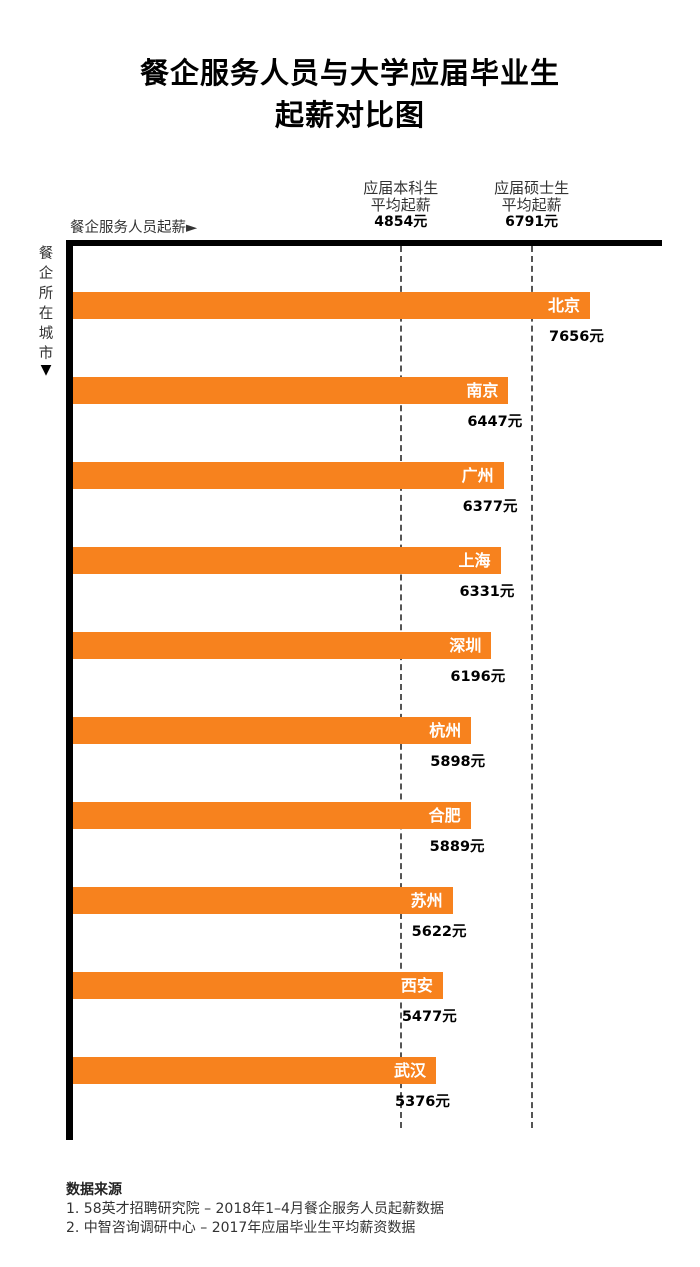 The height and width of the screenshot is (1267, 700). Describe the element at coordinates (426, 900) in the screenshot. I see `bar-category-label: 苏州` at that location.